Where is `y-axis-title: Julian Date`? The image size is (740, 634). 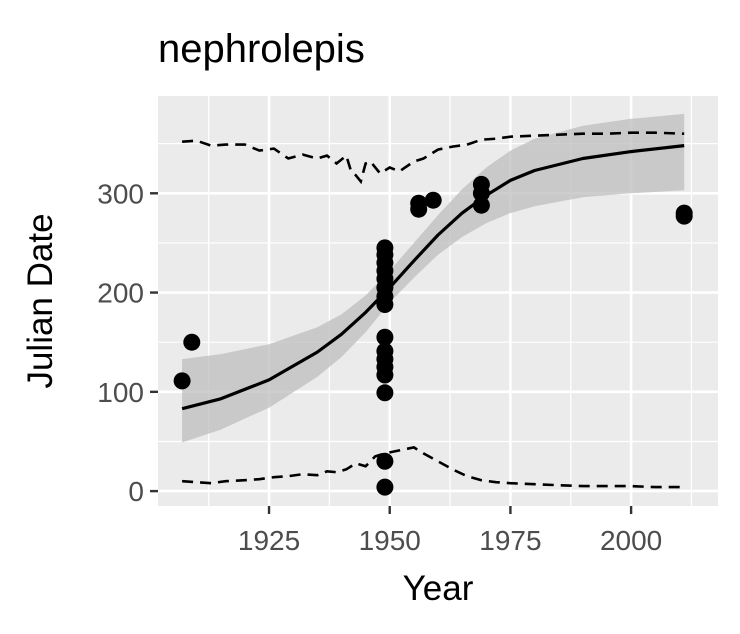 y-axis-title: Julian Date is located at coordinates (40, 300).